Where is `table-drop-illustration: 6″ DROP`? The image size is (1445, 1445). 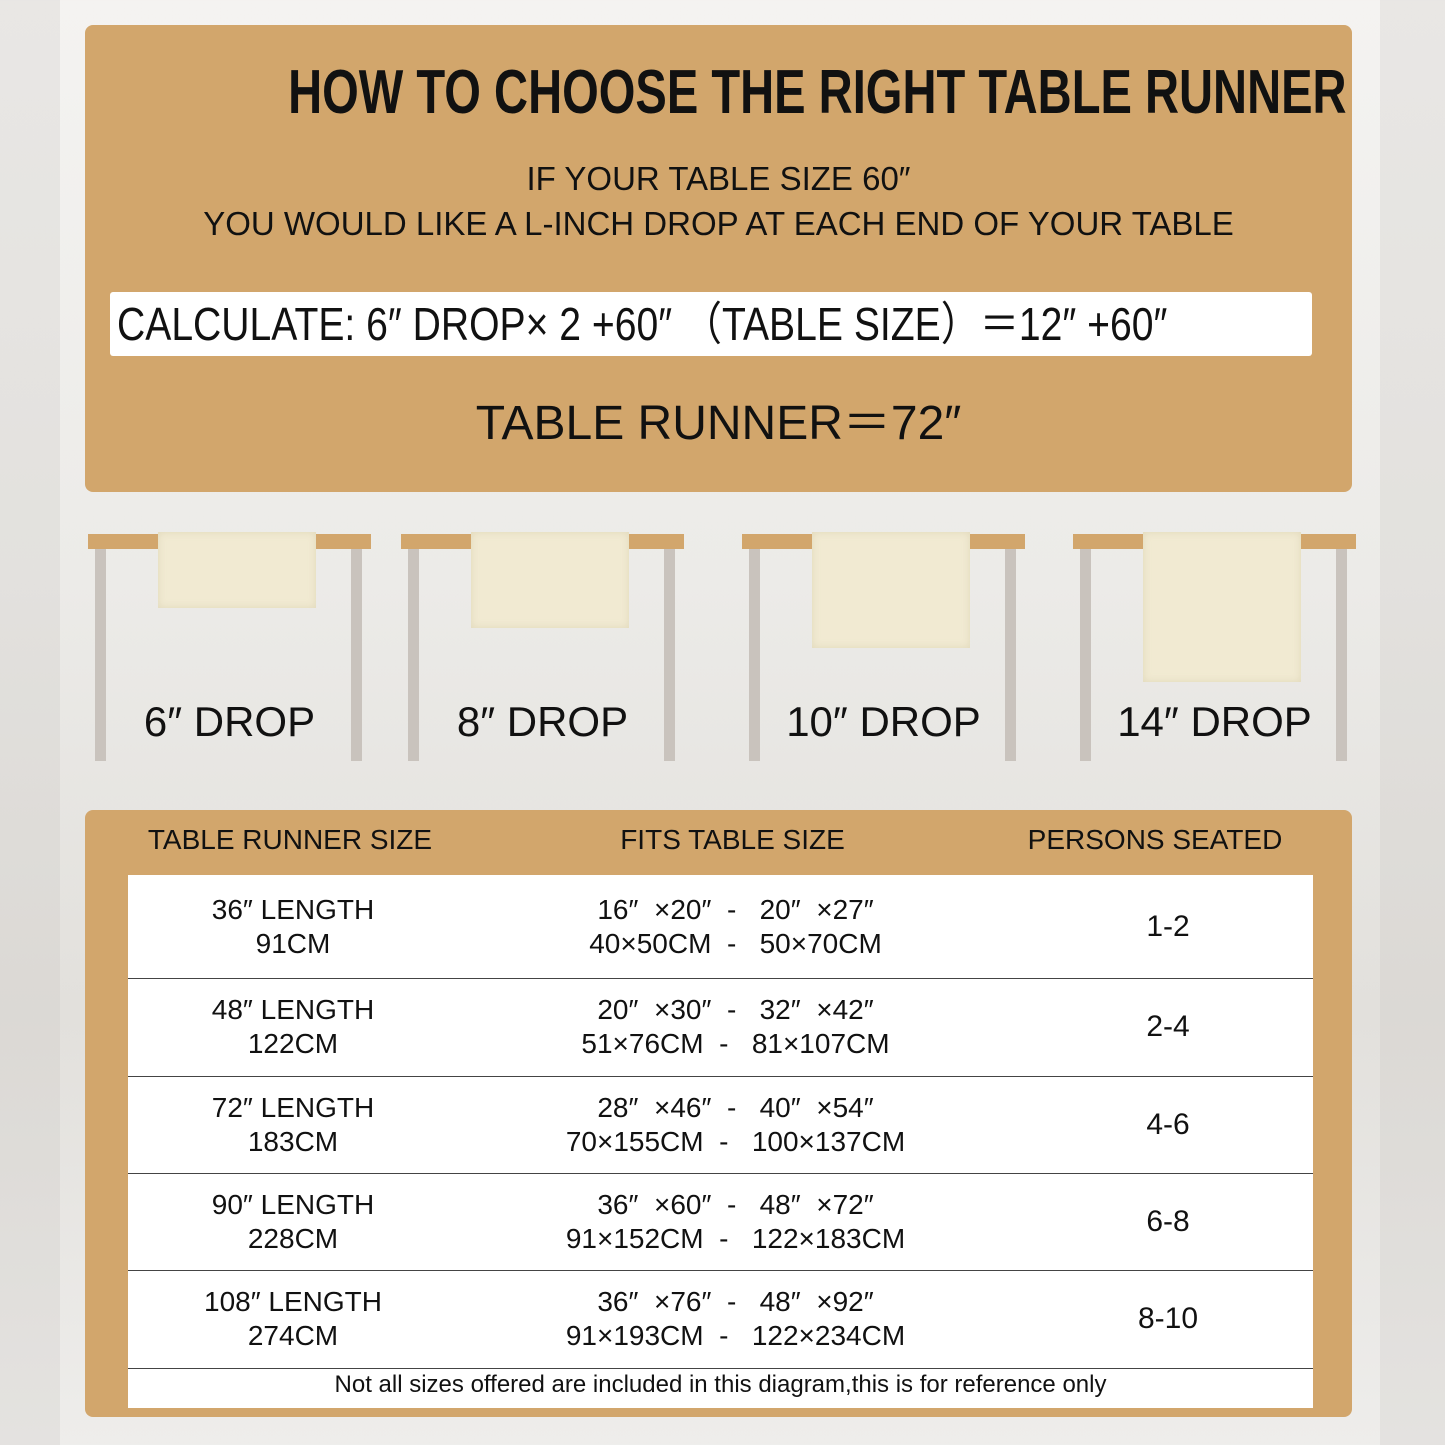
table-drop-illustration: 6″ DROP is located at coordinates (229, 648).